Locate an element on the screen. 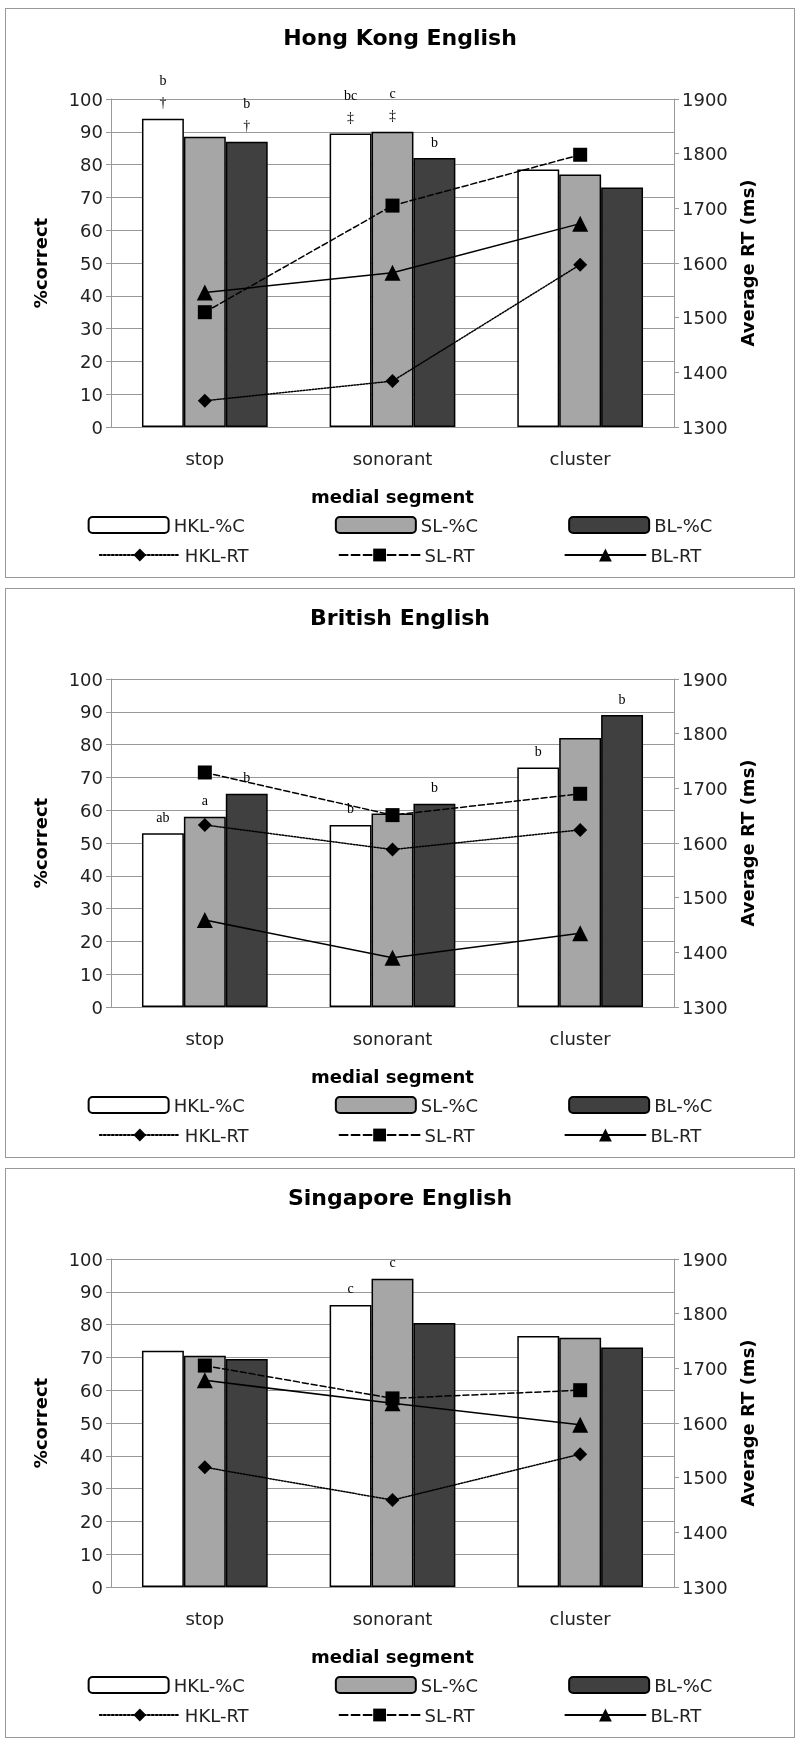  chart-title: British English is located at coordinates (400, 617).